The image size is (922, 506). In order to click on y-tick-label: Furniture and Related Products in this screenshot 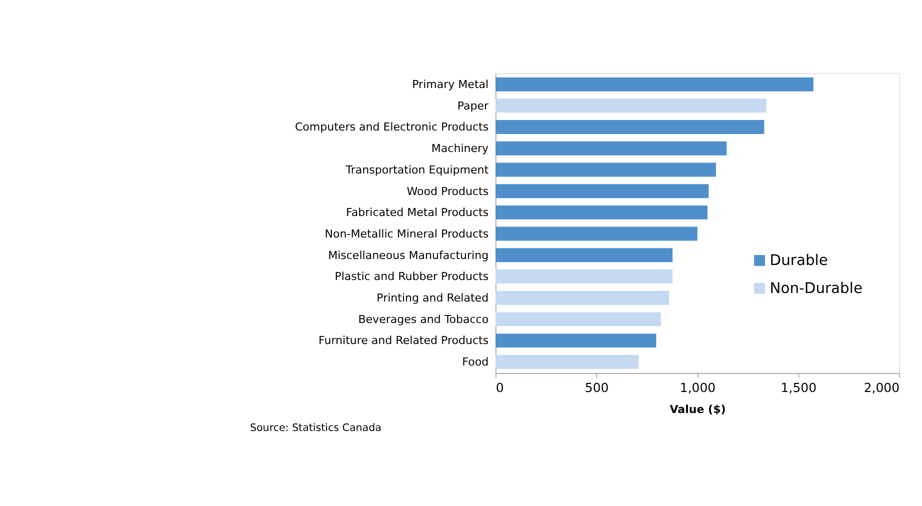, I will do `click(403, 341)`.